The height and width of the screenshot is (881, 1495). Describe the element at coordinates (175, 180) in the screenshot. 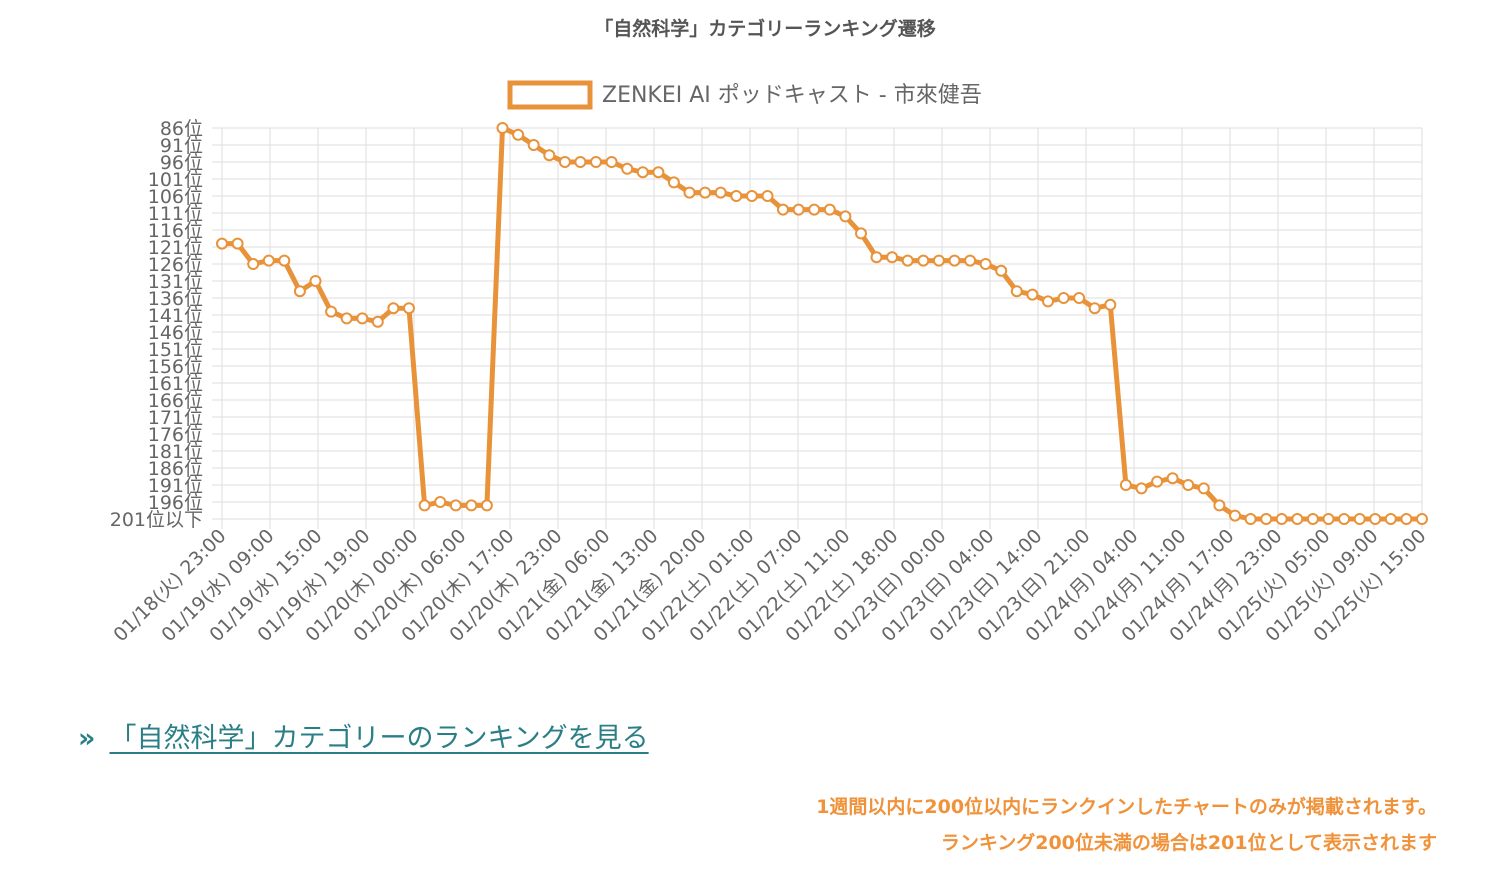

I see `y-tick-label: 101位` at that location.